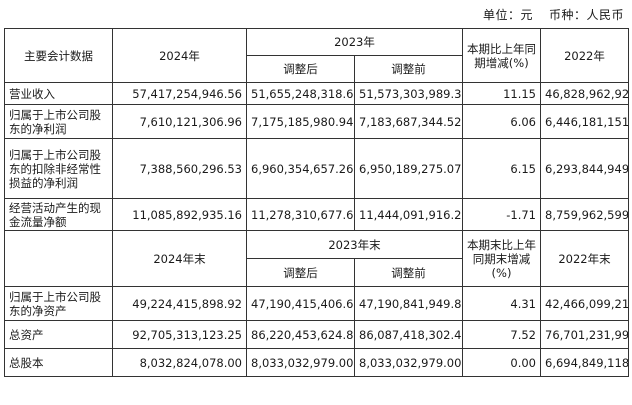  Describe the element at coordinates (408, 93) in the screenshot. I see `cell-2023-before: 51,573,303,989.39` at that location.